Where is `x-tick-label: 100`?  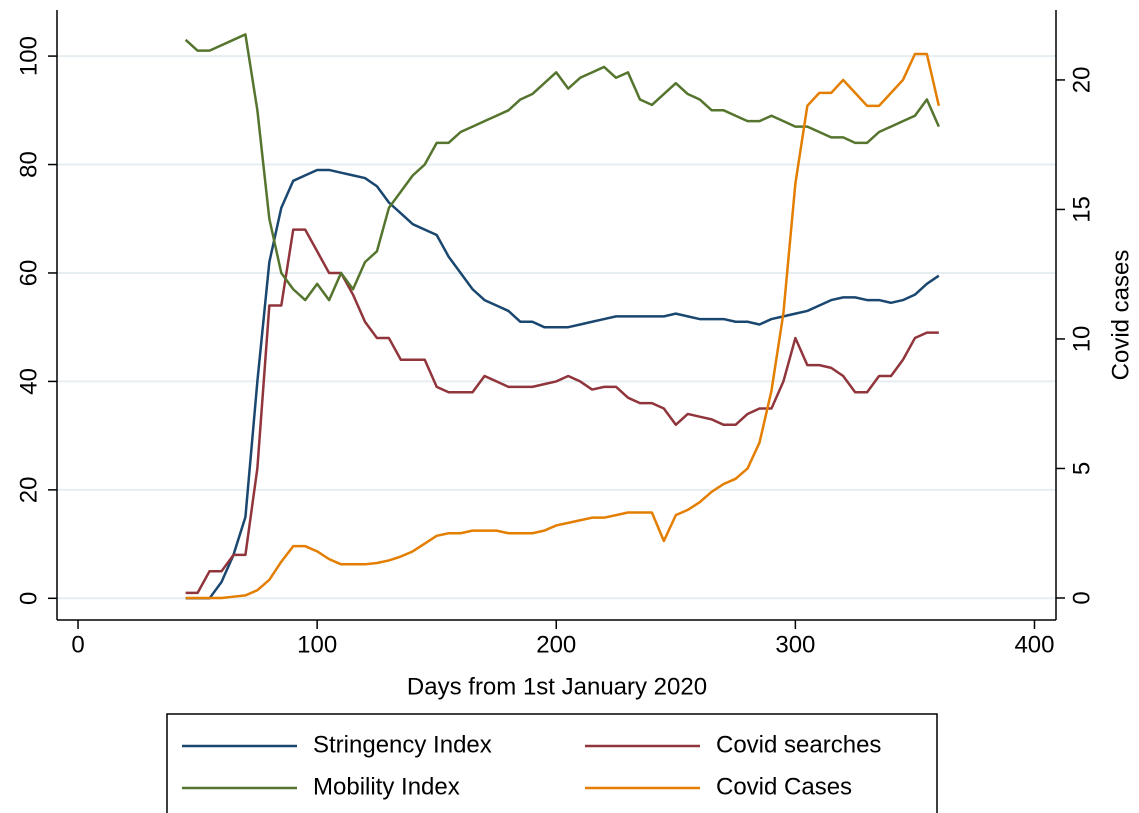 x-tick-label: 100 is located at coordinates (317, 644).